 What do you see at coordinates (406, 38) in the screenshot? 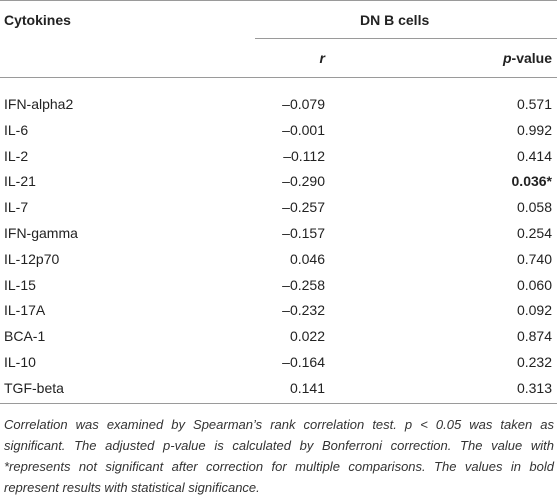
I see `group-rule` at bounding box center [406, 38].